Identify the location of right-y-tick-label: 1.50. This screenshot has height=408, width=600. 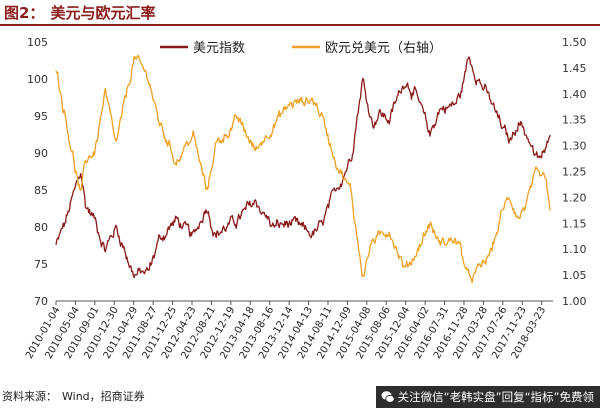
(574, 42).